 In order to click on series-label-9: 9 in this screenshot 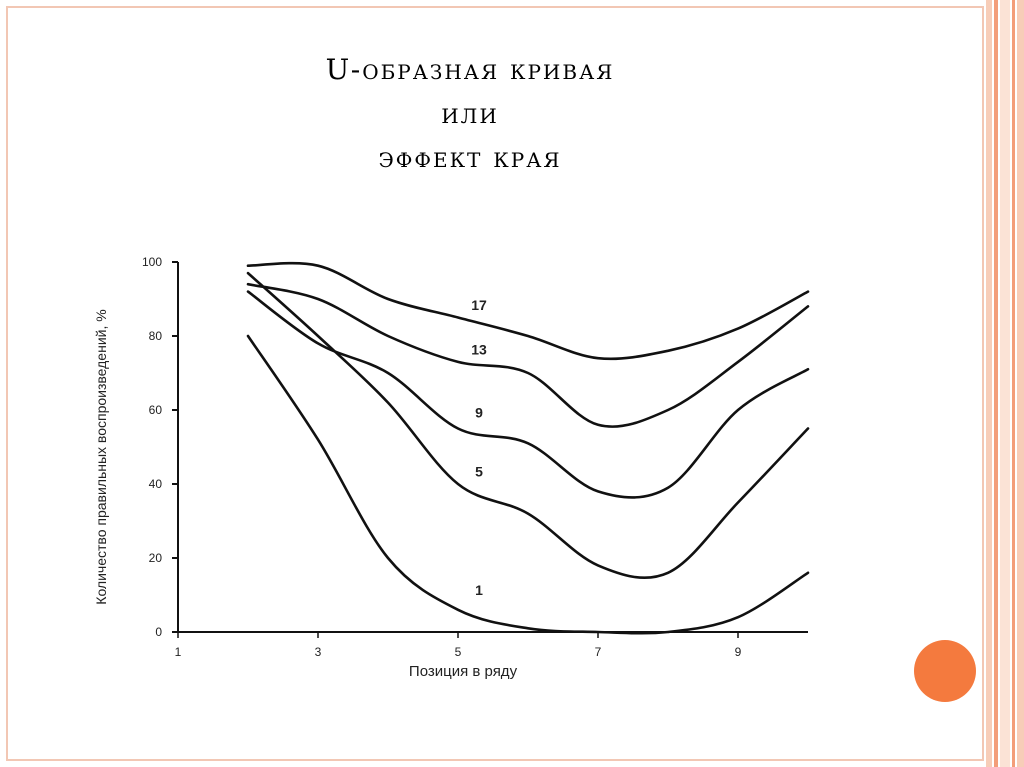, I will do `click(479, 412)`.